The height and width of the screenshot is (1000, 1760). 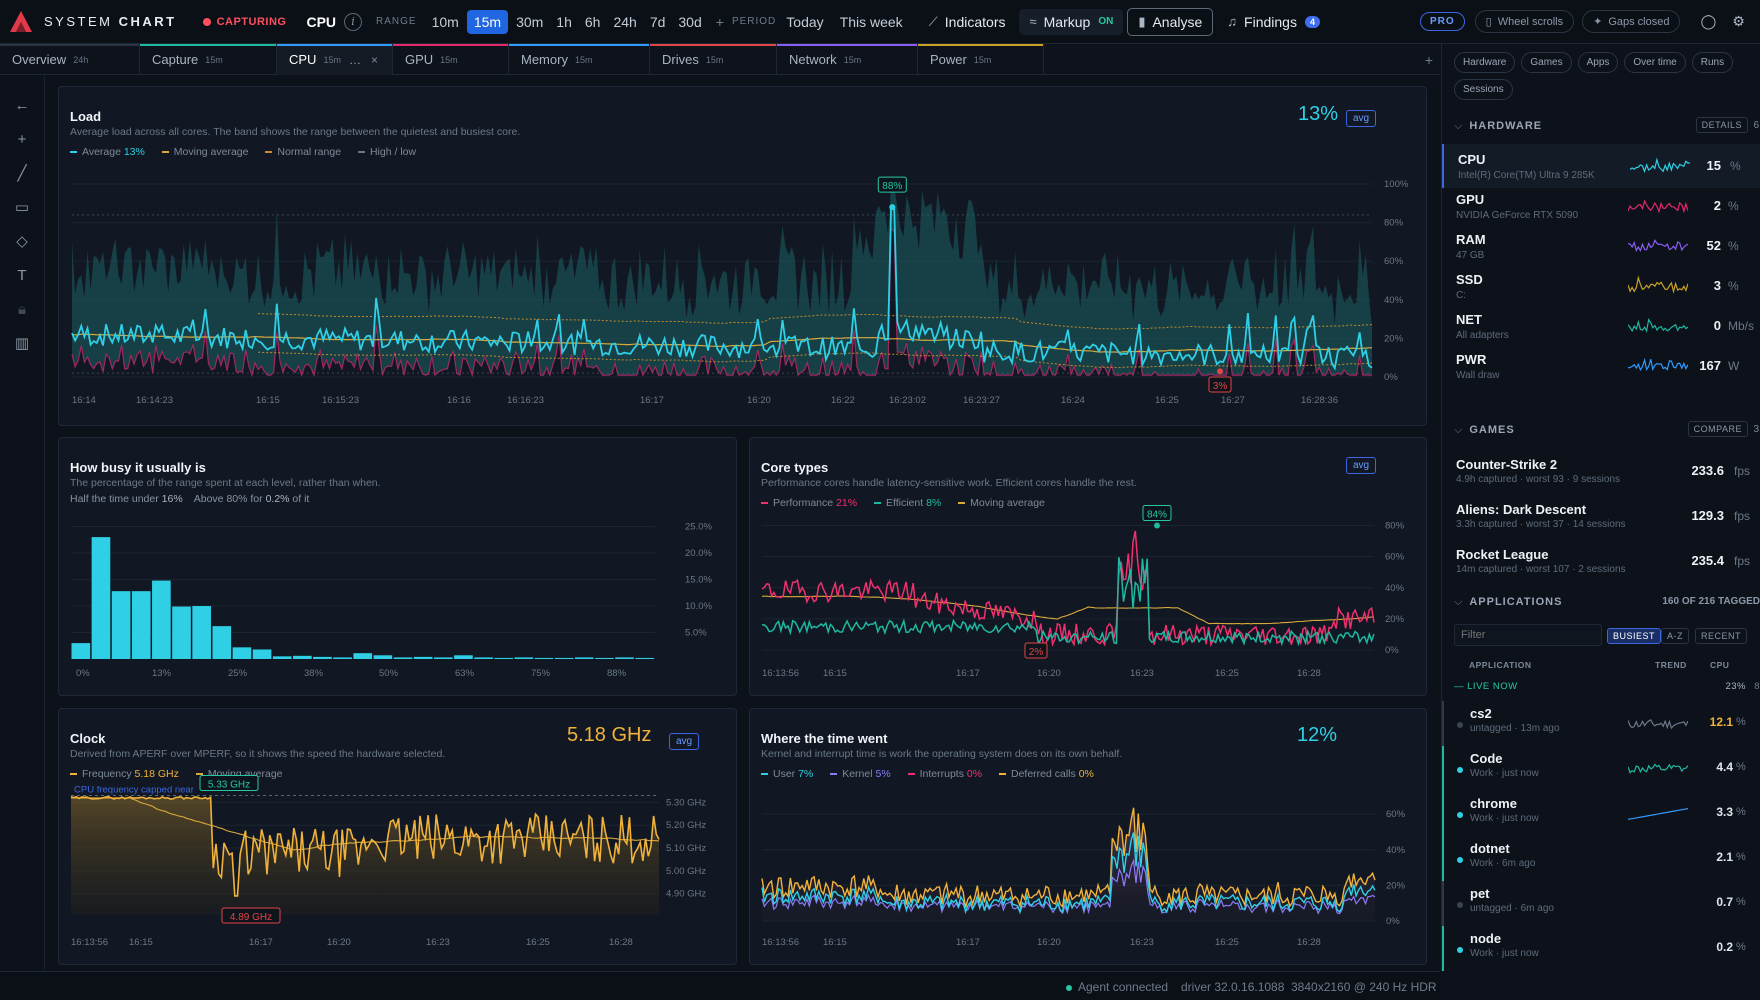 I want to click on rectangle-tool-icon: ▭, so click(x=22, y=207).